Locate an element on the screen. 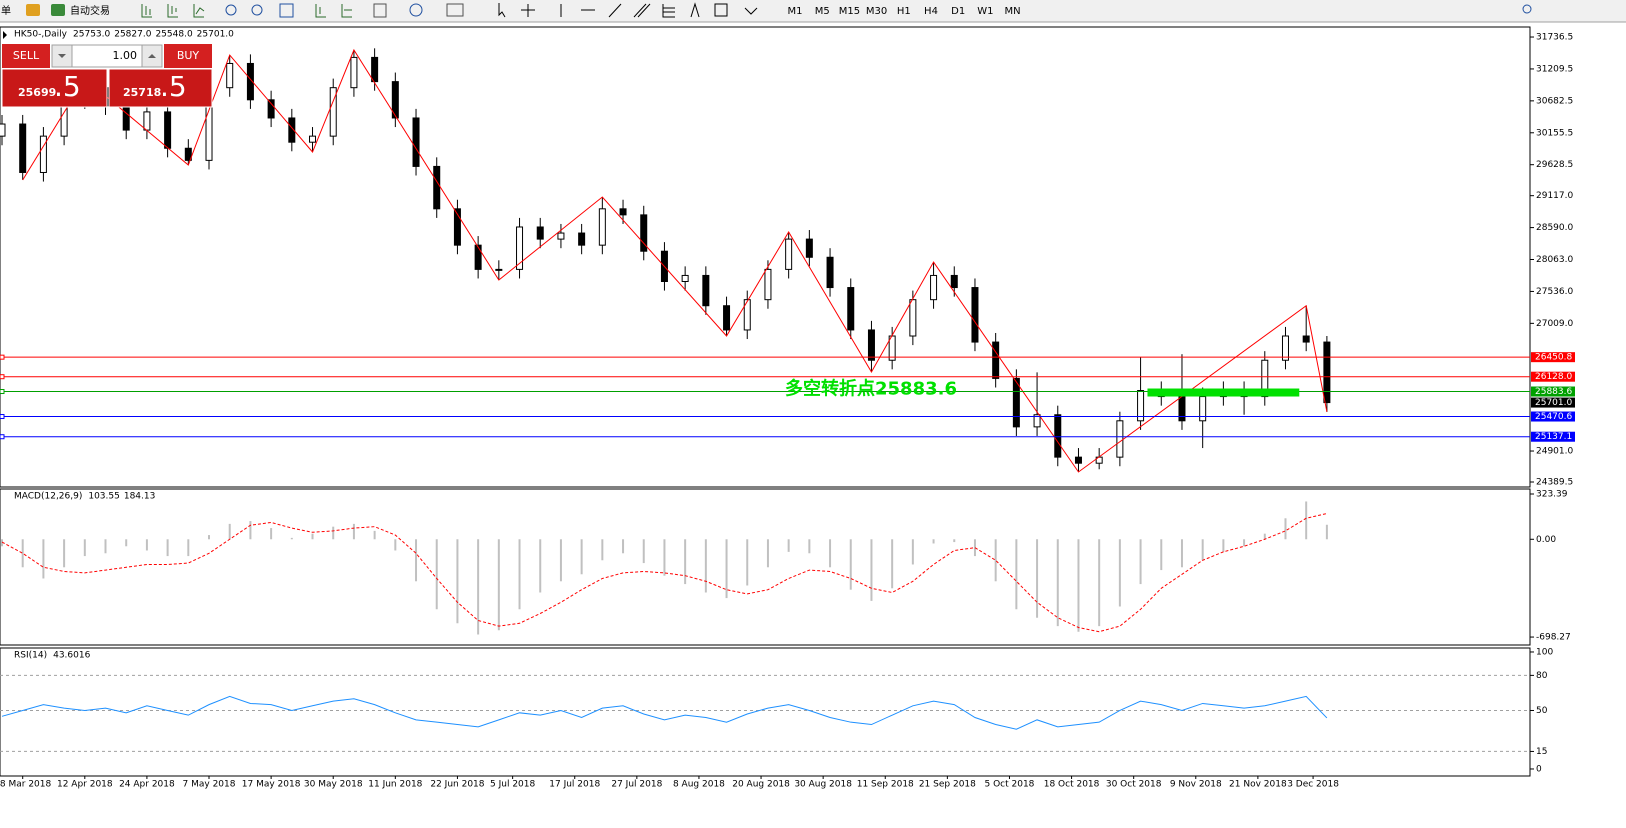 The image size is (1626, 828). panel-border is located at coordinates (765, 712).